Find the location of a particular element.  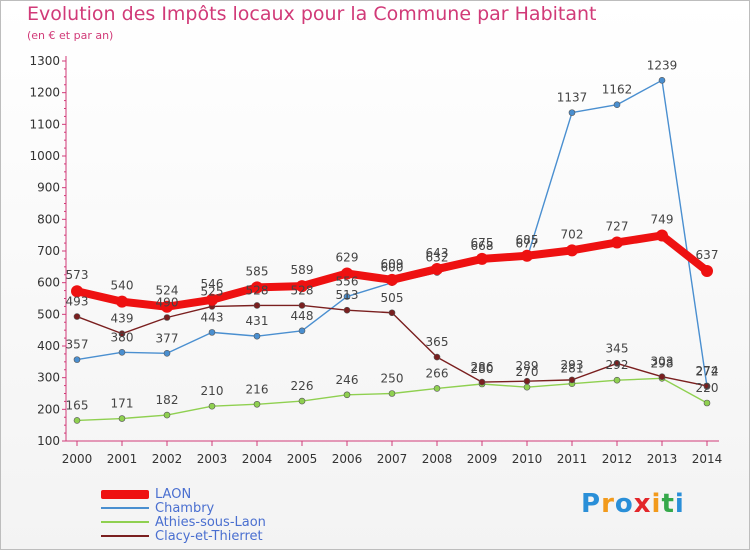

data-label: 303 is located at coordinates (662, 362).